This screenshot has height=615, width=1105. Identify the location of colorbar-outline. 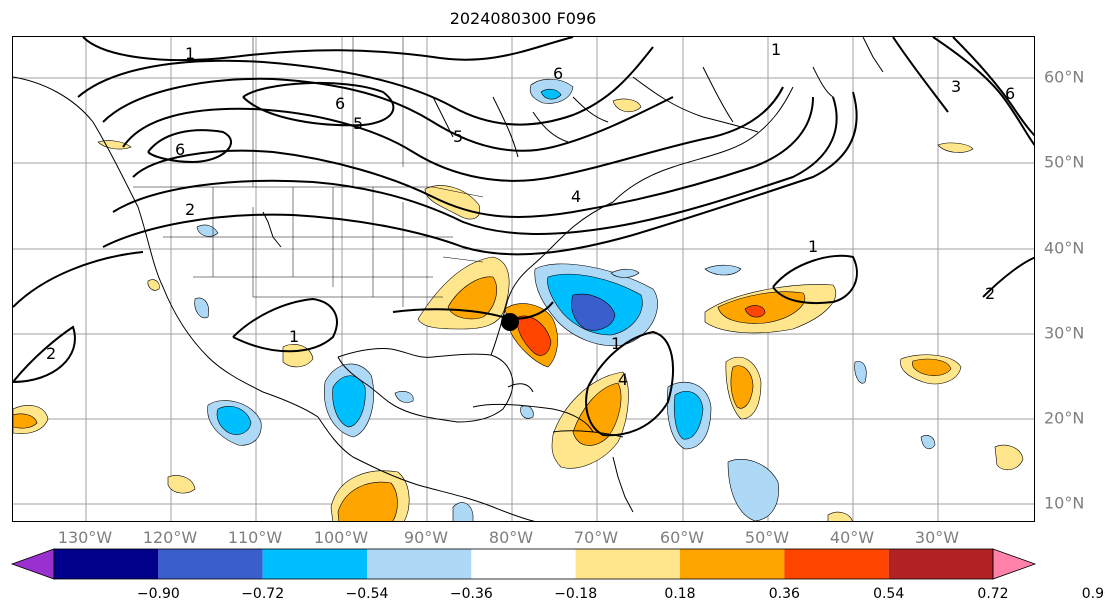
(523, 564).